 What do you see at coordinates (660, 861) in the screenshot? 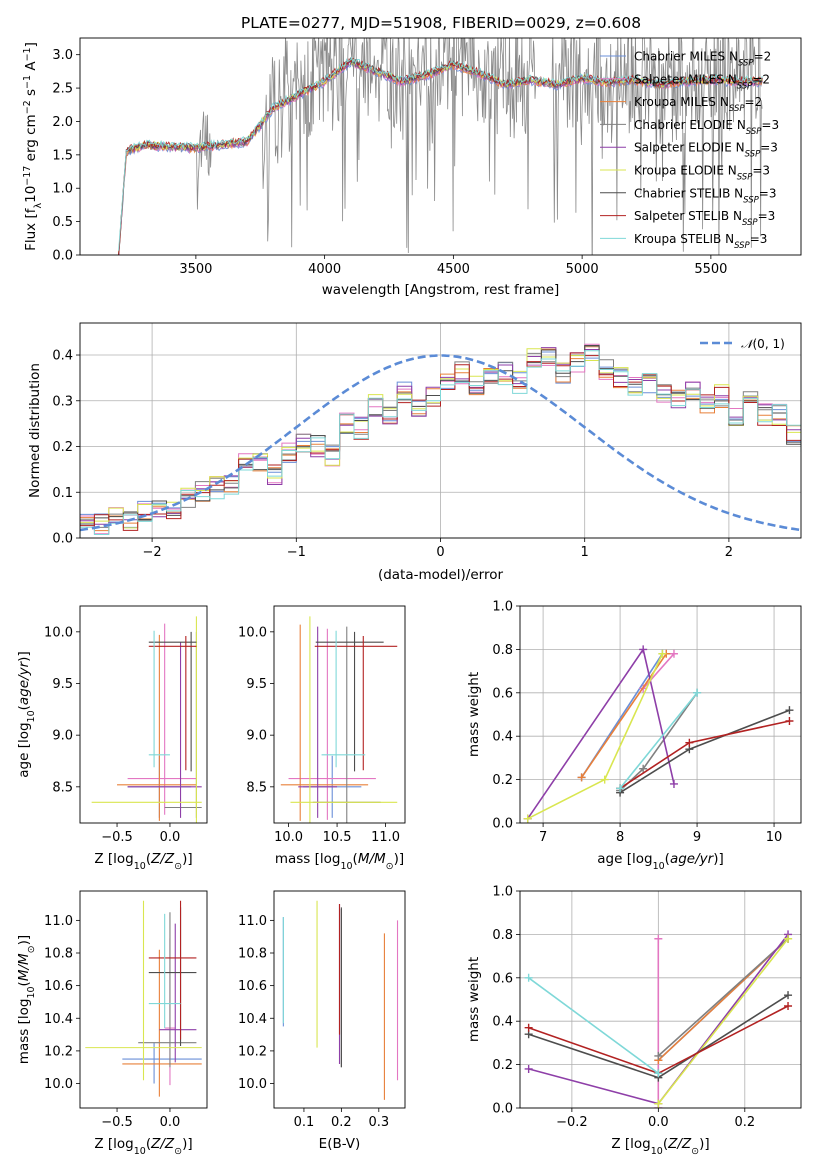
I see `x-axis-label: age [log10(age/yr)]` at bounding box center [660, 861].